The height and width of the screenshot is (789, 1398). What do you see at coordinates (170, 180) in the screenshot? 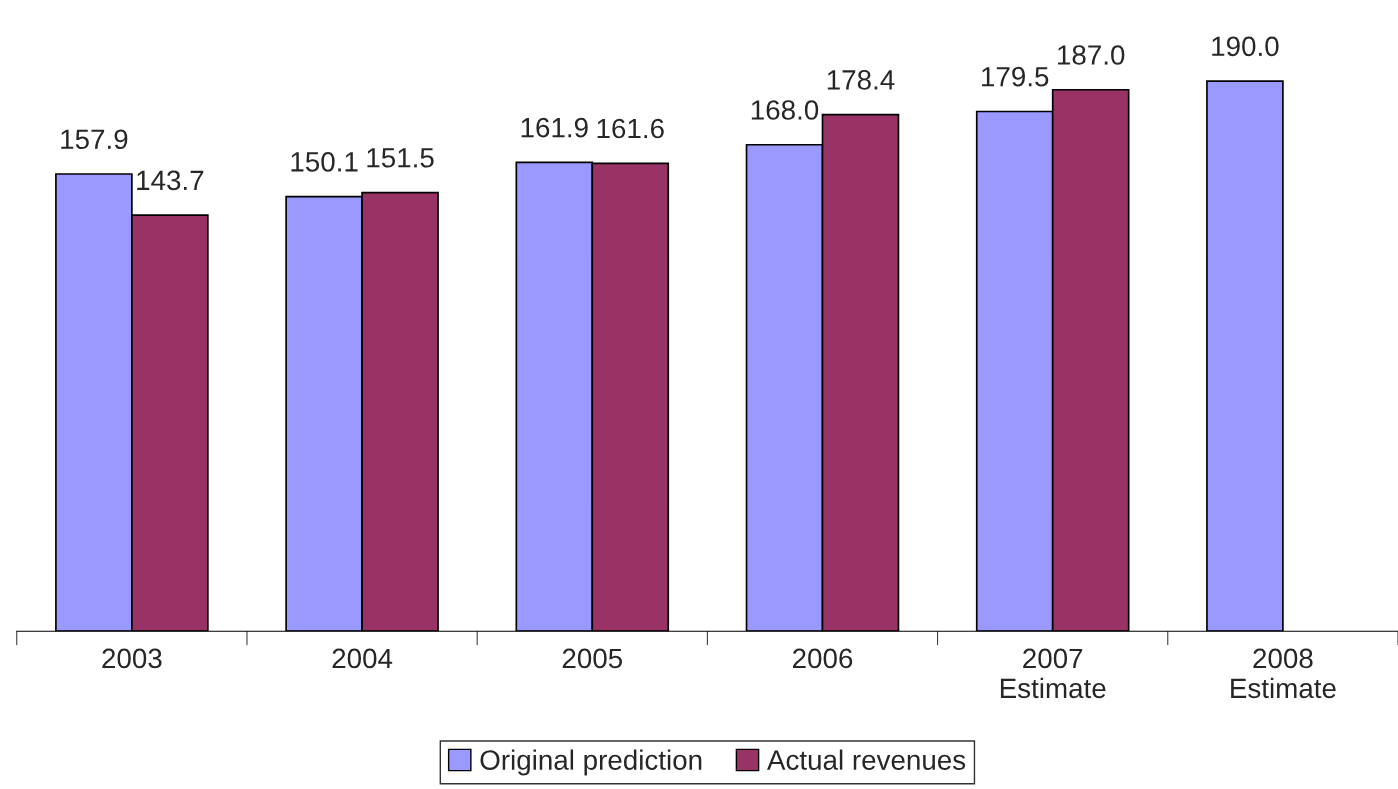
I see `data-label: 143.7` at bounding box center [170, 180].